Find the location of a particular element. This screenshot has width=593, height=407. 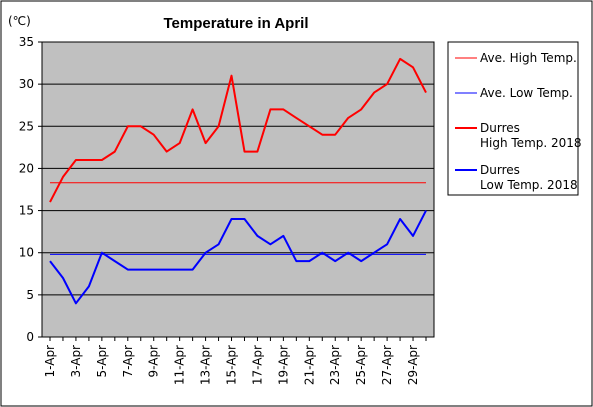

x-tick-label: 13-Apr is located at coordinates (206, 365).